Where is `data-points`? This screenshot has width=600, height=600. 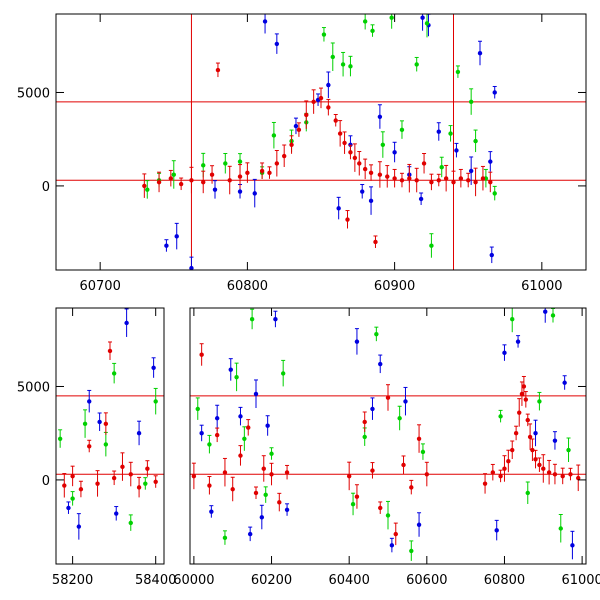 data-points is located at coordinates (107, 424).